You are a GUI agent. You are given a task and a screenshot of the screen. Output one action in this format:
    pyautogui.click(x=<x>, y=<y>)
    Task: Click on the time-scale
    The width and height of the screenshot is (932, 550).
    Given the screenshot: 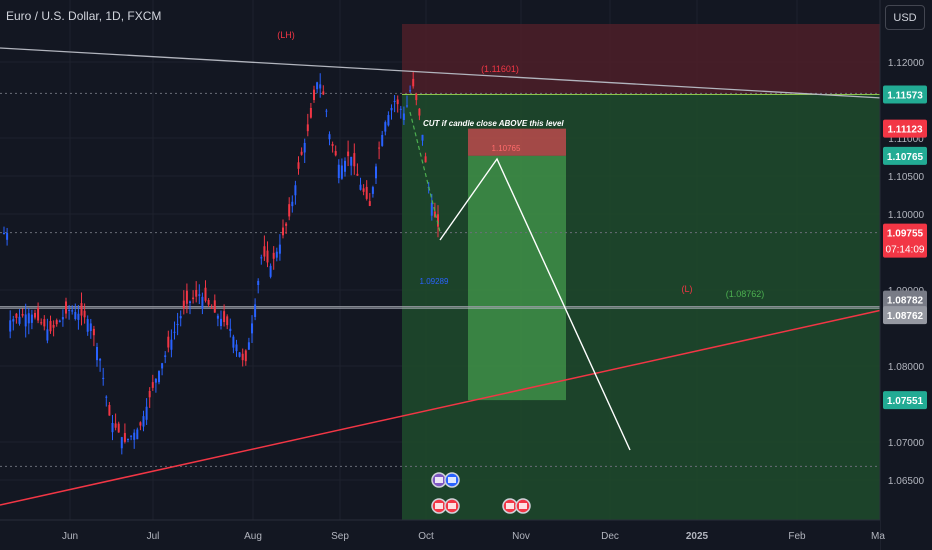 What is the action you would take?
    pyautogui.click(x=440, y=535)
    